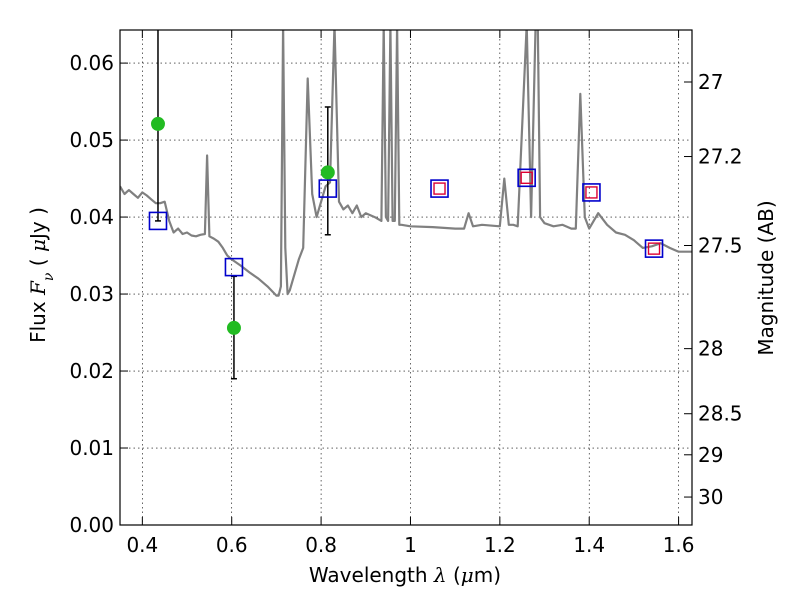 The width and height of the screenshot is (800, 600). What do you see at coordinates (720, 414) in the screenshot?
I see `y2-tick-label: 28.5` at bounding box center [720, 414].